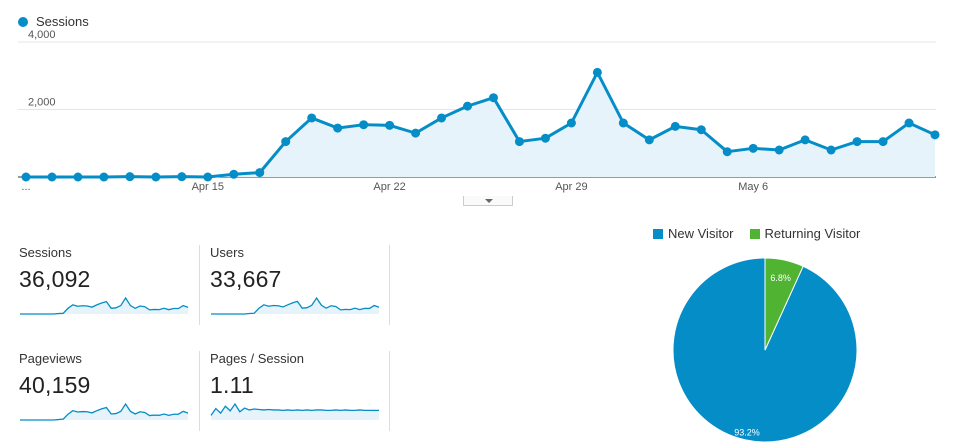 This screenshot has height=445, width=961. What do you see at coordinates (389, 187) in the screenshot?
I see `x-tick-label: Apr 22` at bounding box center [389, 187].